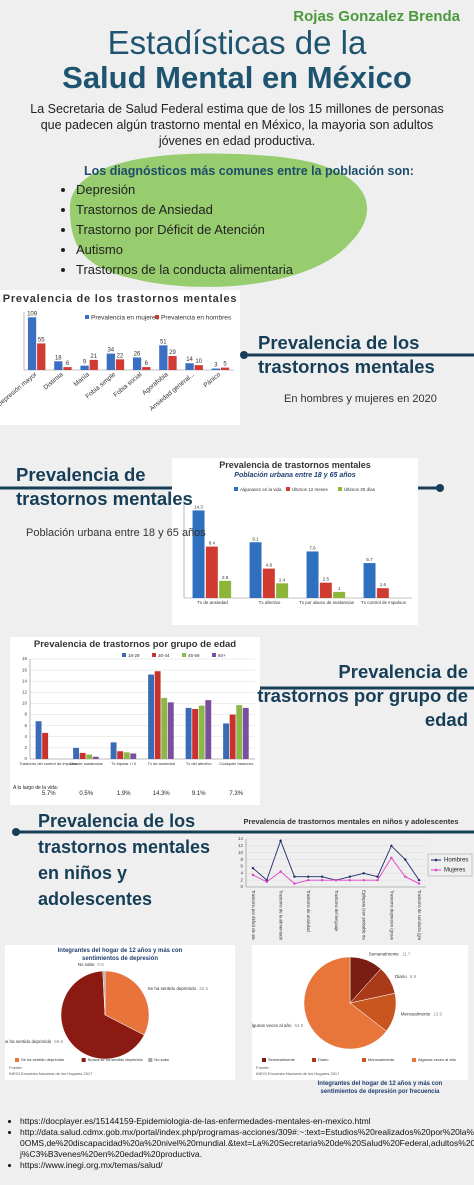 This screenshot has width=474, height=1185. I want to click on slice-value: 9.9, so click(413, 976).